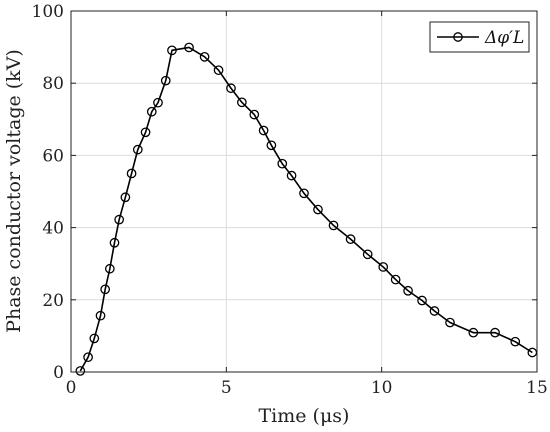 This screenshot has width=550, height=432. What do you see at coordinates (53, 84) in the screenshot?
I see `y-tick-label: 80` at bounding box center [53, 84].